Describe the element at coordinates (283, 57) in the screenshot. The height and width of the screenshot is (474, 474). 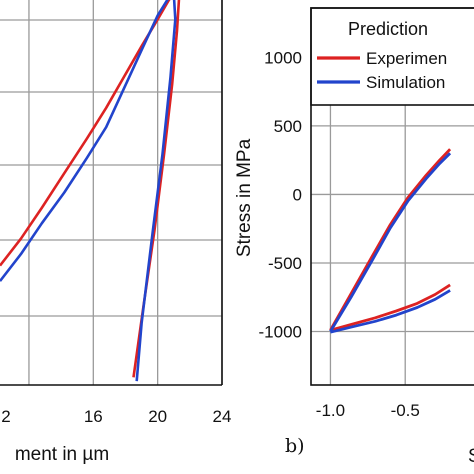
I see `chart-b-y-tick-label: 1000` at that location.